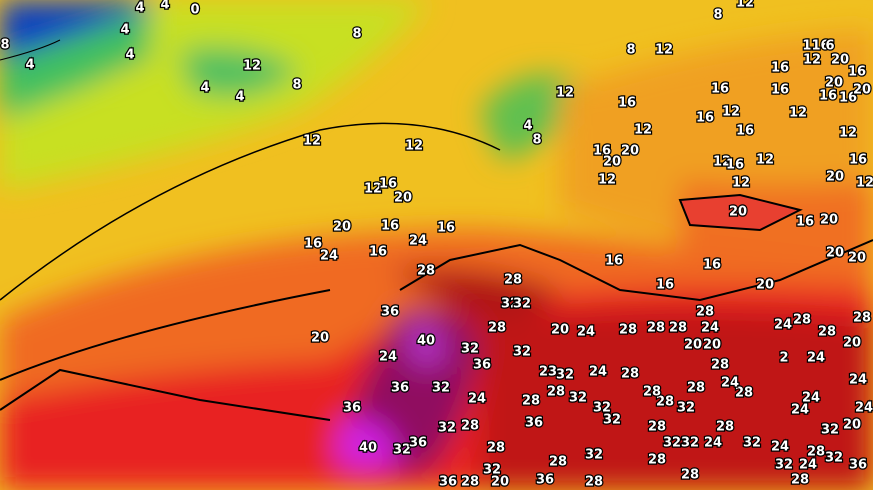 The height and width of the screenshot is (490, 873). Describe the element at coordinates (815, 46) in the screenshot. I see `temperature-label: 116` at that location.